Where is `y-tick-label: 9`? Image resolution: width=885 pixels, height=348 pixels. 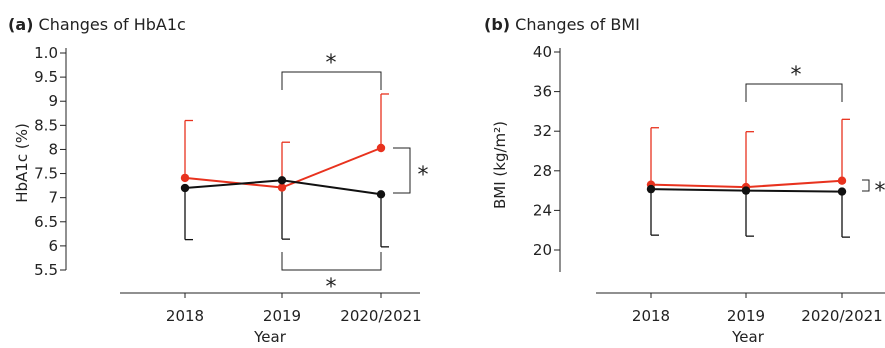
y-tick-label: 9 is located at coordinates (53, 101).